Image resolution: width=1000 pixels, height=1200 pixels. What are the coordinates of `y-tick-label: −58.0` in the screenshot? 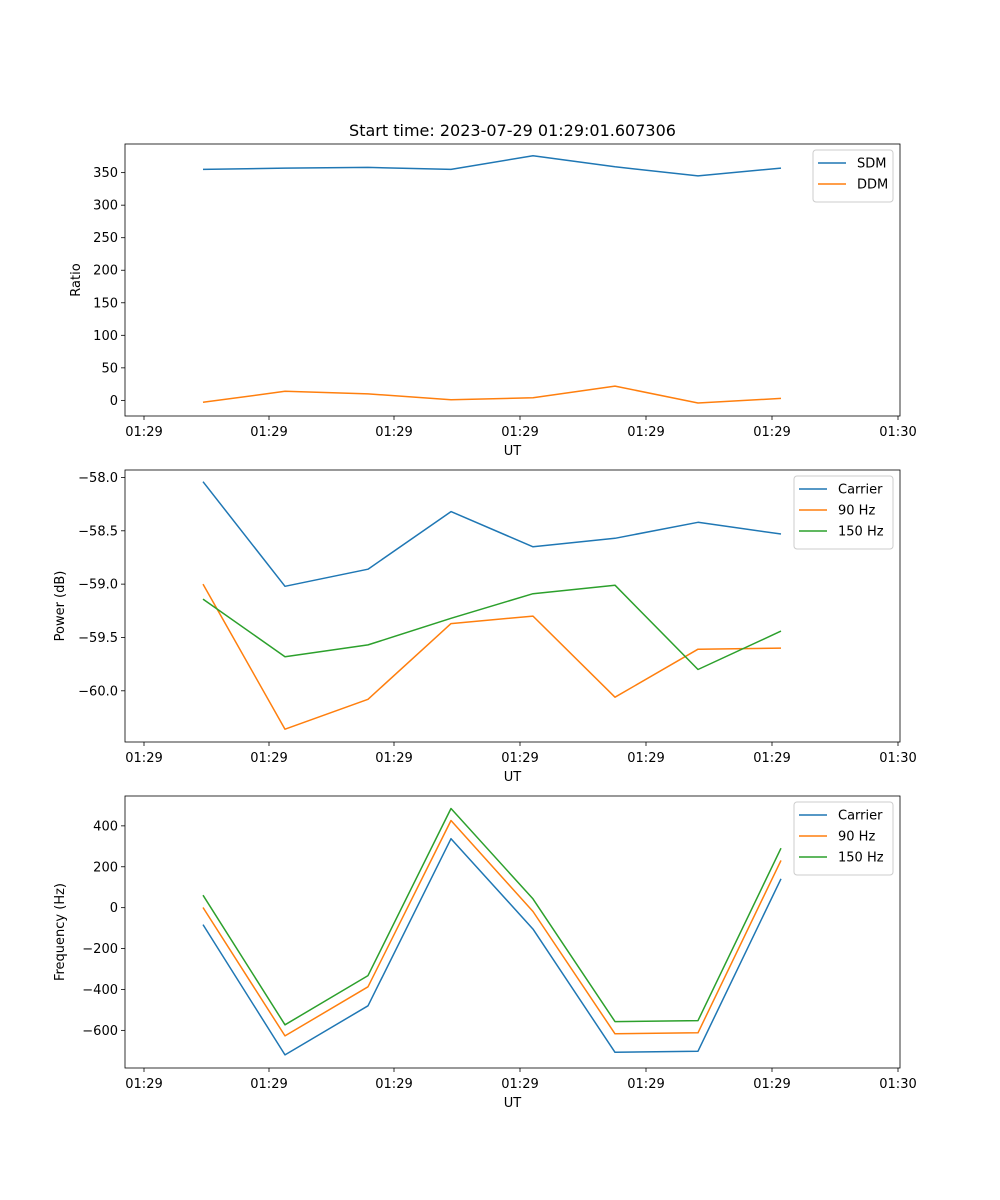 It's located at (98, 478).